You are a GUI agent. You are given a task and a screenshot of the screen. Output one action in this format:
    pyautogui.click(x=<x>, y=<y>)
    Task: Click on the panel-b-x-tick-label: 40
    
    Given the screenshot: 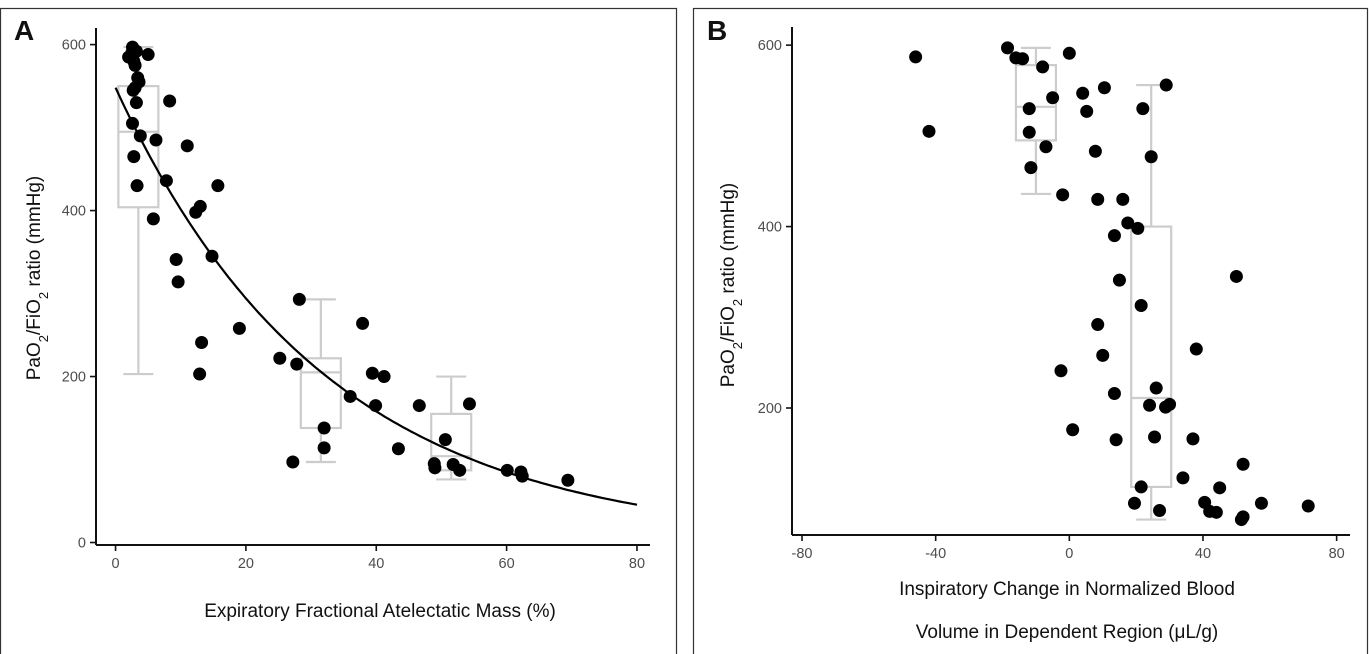 What is the action you would take?
    pyautogui.click(x=1203, y=554)
    